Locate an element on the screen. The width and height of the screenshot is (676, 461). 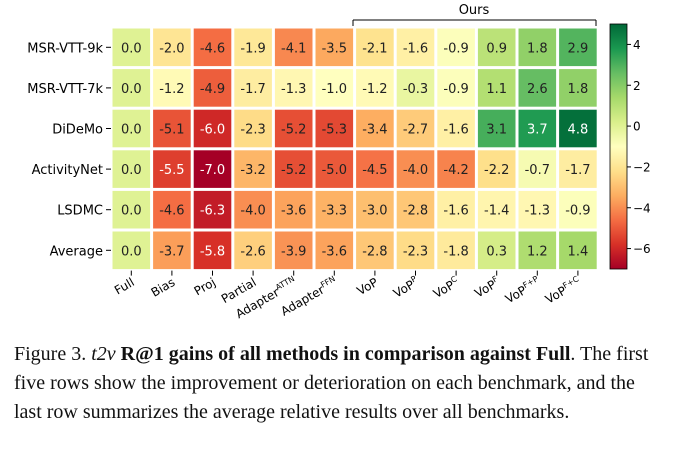
caption-figure-label: Figure 3. is located at coordinates (50, 354).